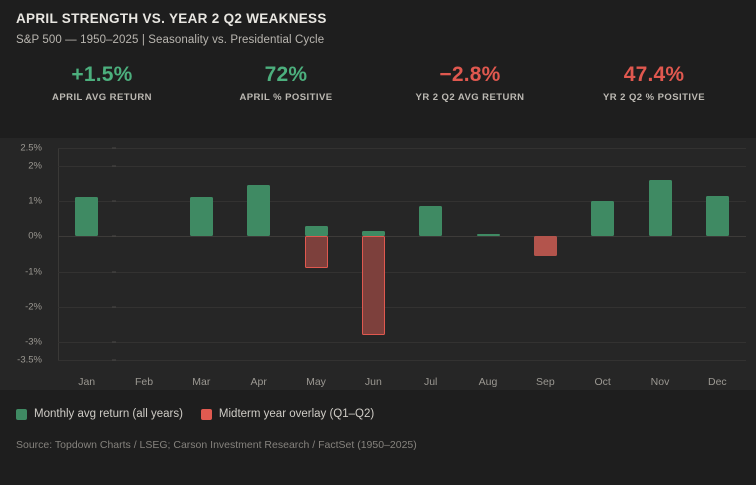  What do you see at coordinates (201, 217) in the screenshot?
I see `bar-monthly-mar` at bounding box center [201, 217].